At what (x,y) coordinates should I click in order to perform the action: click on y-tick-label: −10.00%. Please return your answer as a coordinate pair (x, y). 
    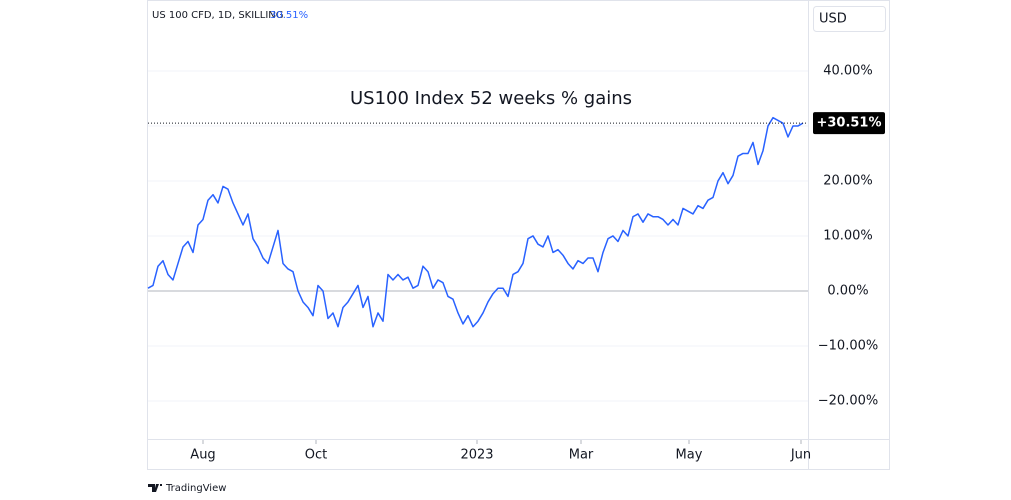
    Looking at the image, I should click on (848, 345).